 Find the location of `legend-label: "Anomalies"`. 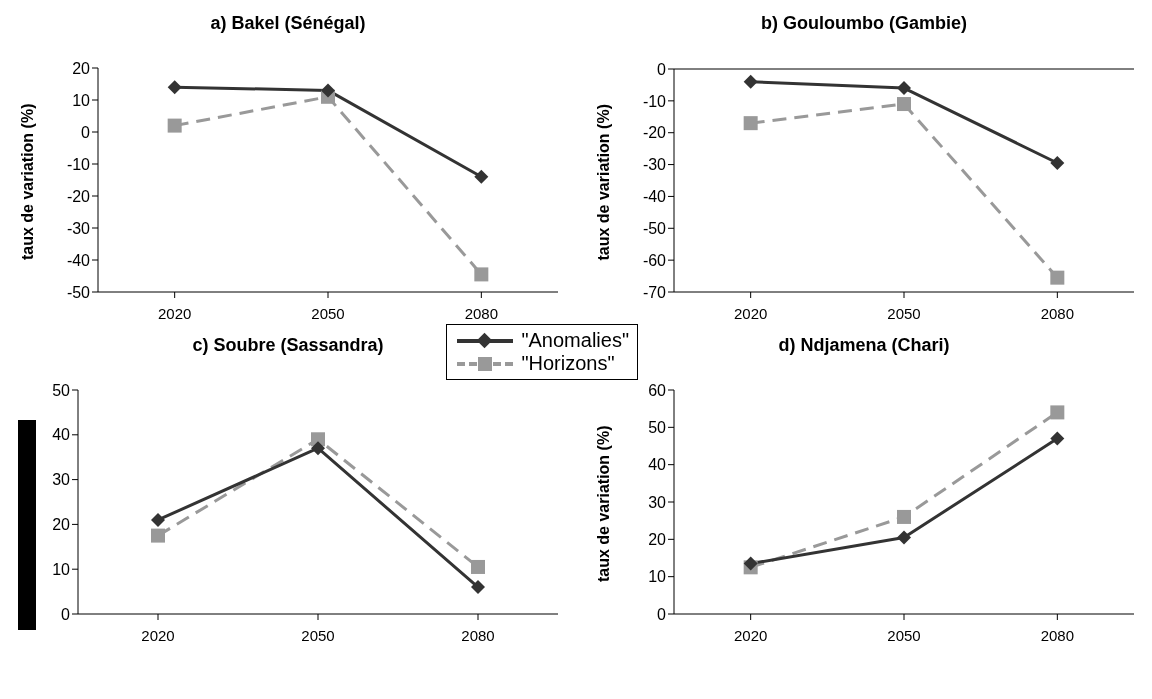

legend-label: "Anomalies" is located at coordinates (575, 340).